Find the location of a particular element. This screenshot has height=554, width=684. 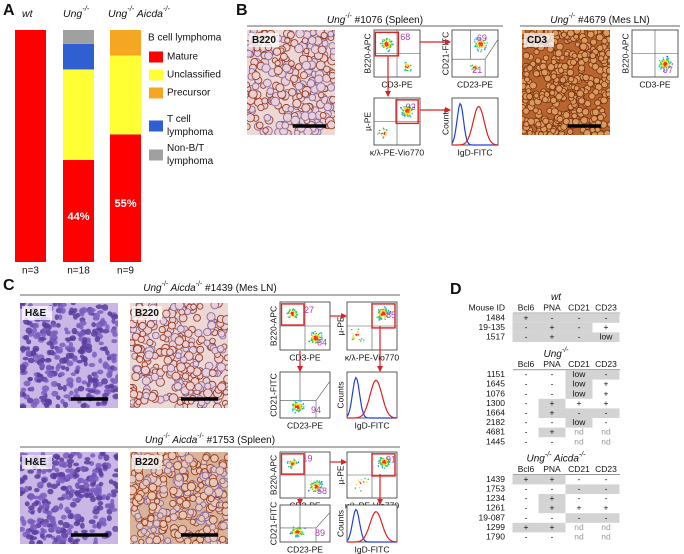

legend-label: T cell lymphoma is located at coordinates (190, 126).